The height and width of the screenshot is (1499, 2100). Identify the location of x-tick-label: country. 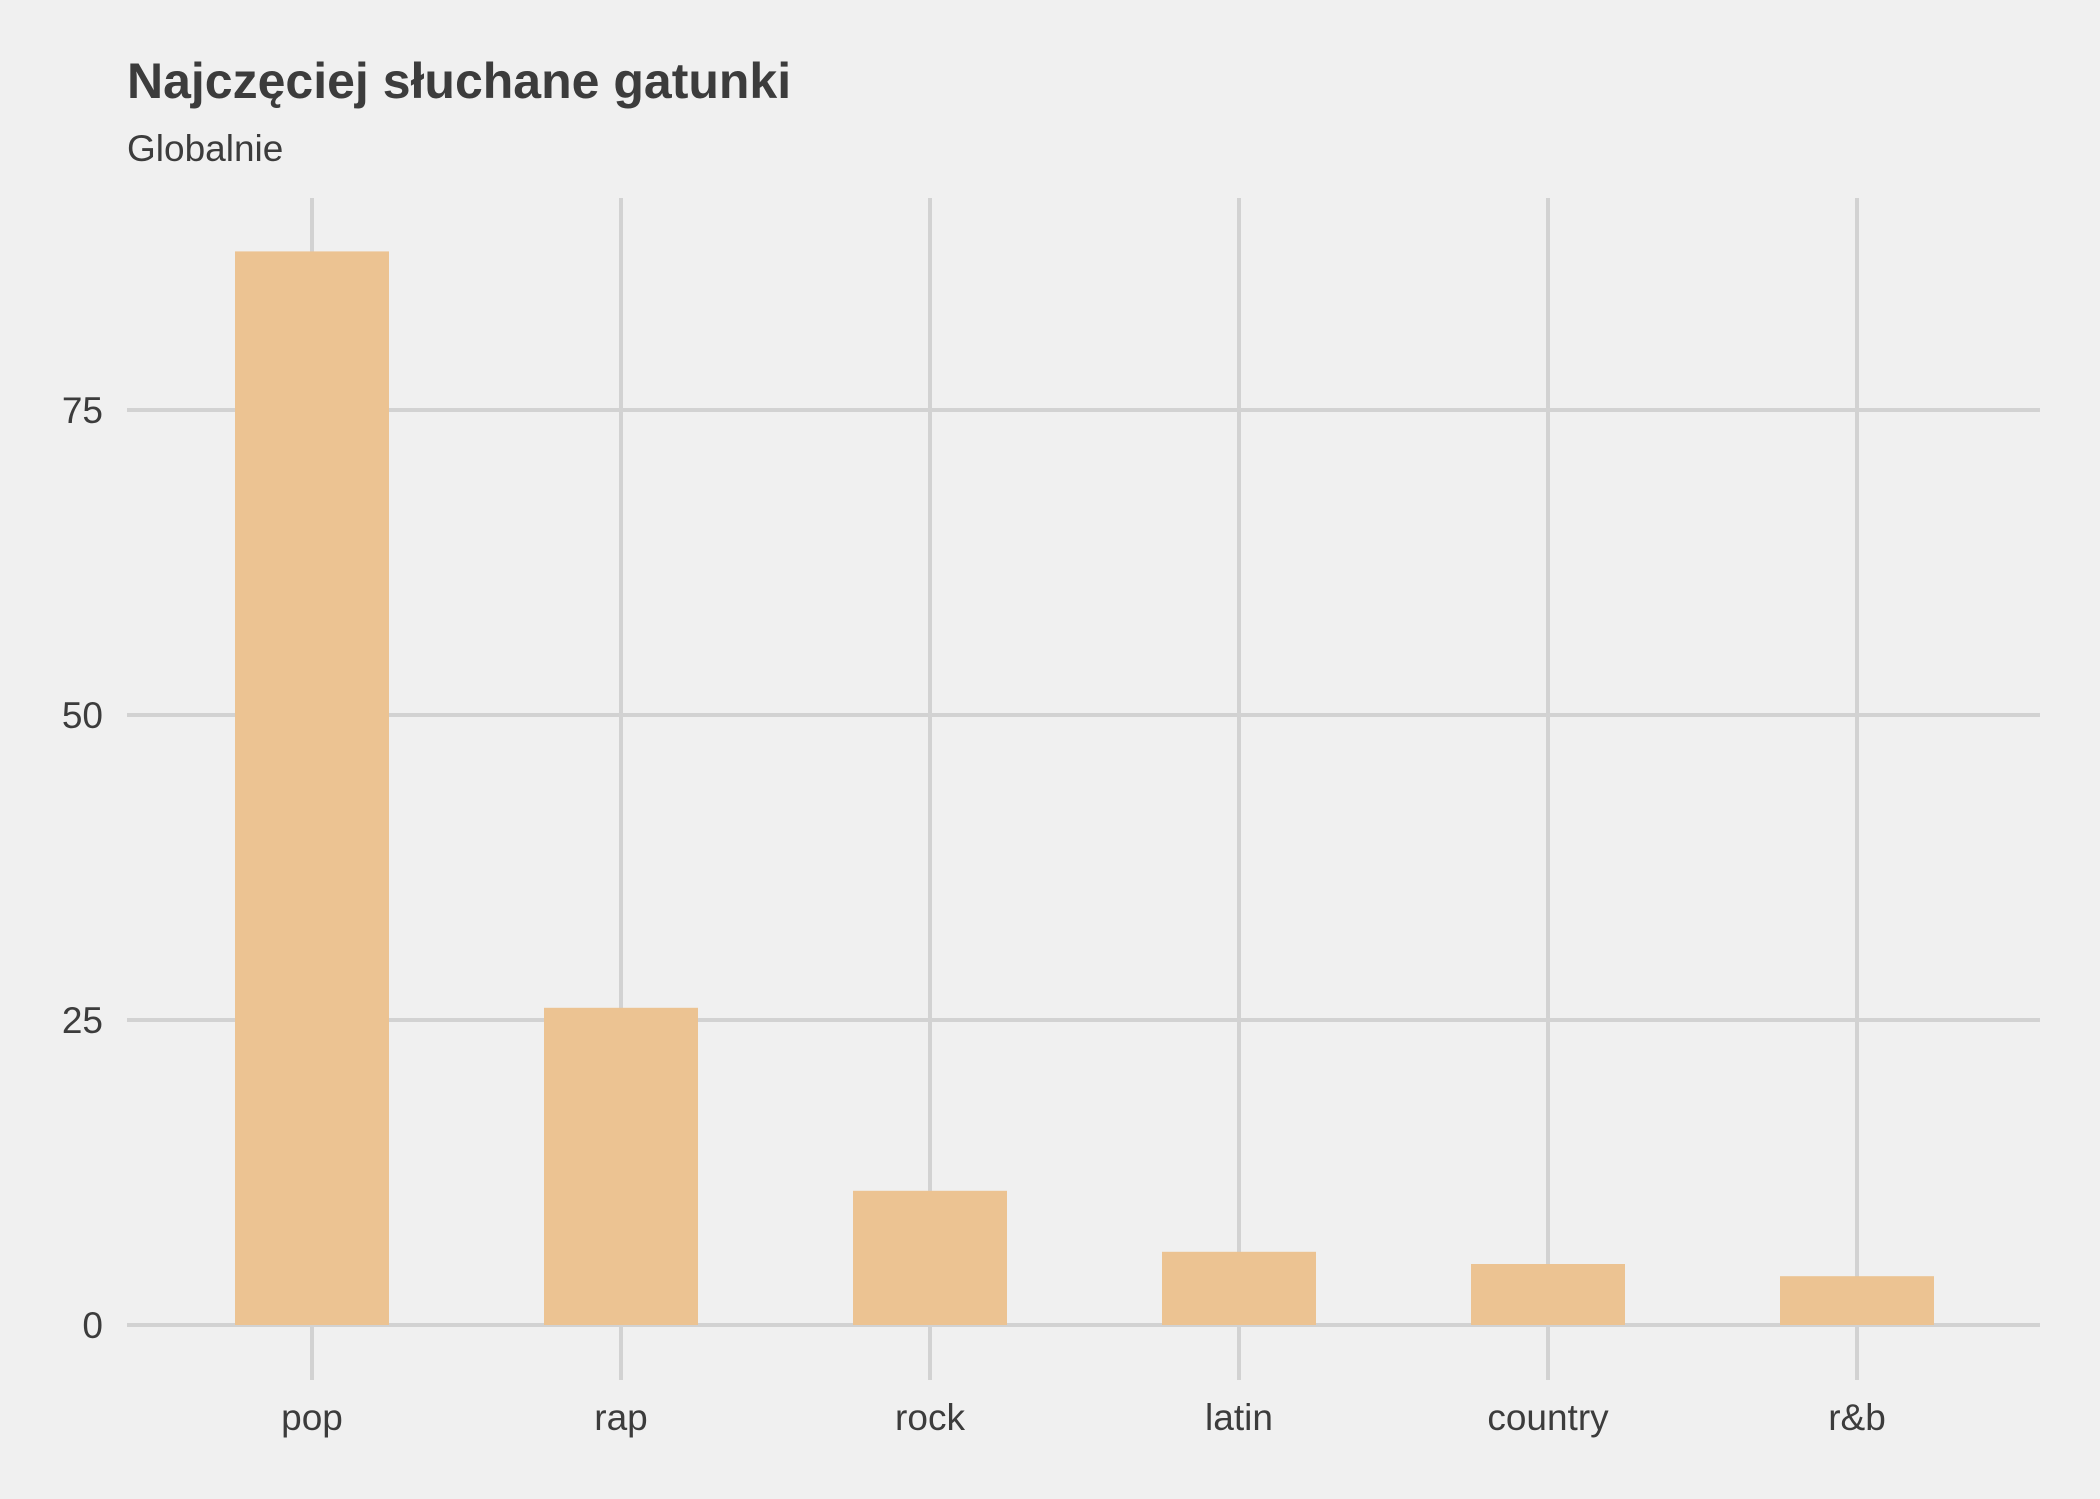
(1548, 1417).